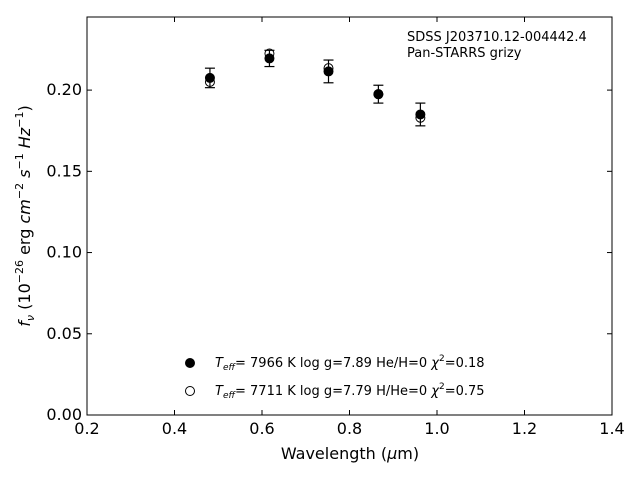 Image resolution: width=640 pixels, height=480 pixels. What do you see at coordinates (86, 428) in the screenshot?
I see `x-tick-label: 0.2` at bounding box center [86, 428].